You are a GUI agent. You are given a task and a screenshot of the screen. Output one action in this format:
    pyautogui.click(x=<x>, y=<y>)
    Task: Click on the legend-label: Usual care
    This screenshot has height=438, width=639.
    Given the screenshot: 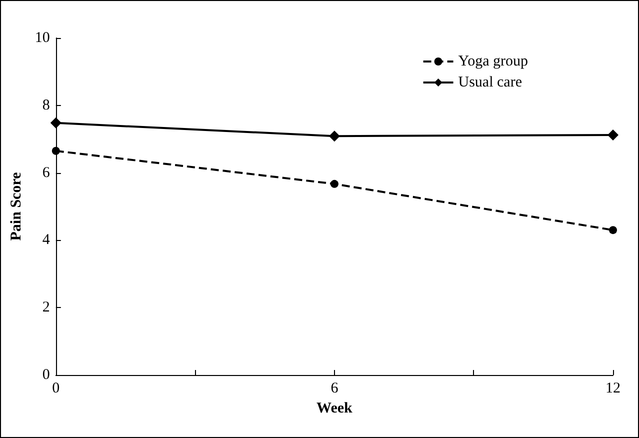 What is the action you would take?
    pyautogui.click(x=490, y=82)
    